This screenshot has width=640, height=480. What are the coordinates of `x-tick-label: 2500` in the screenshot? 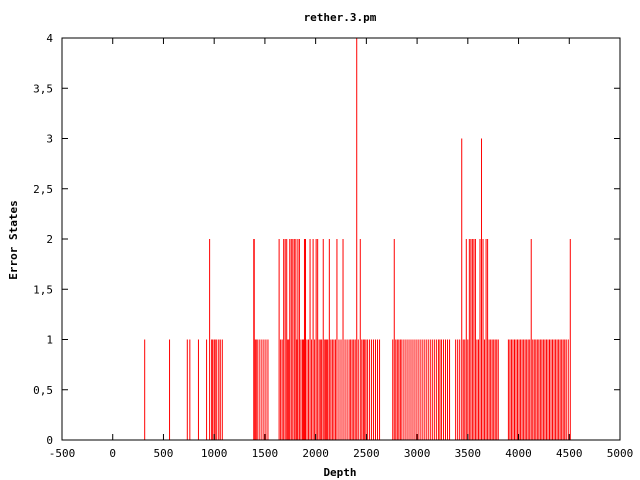 It's located at (366, 453).